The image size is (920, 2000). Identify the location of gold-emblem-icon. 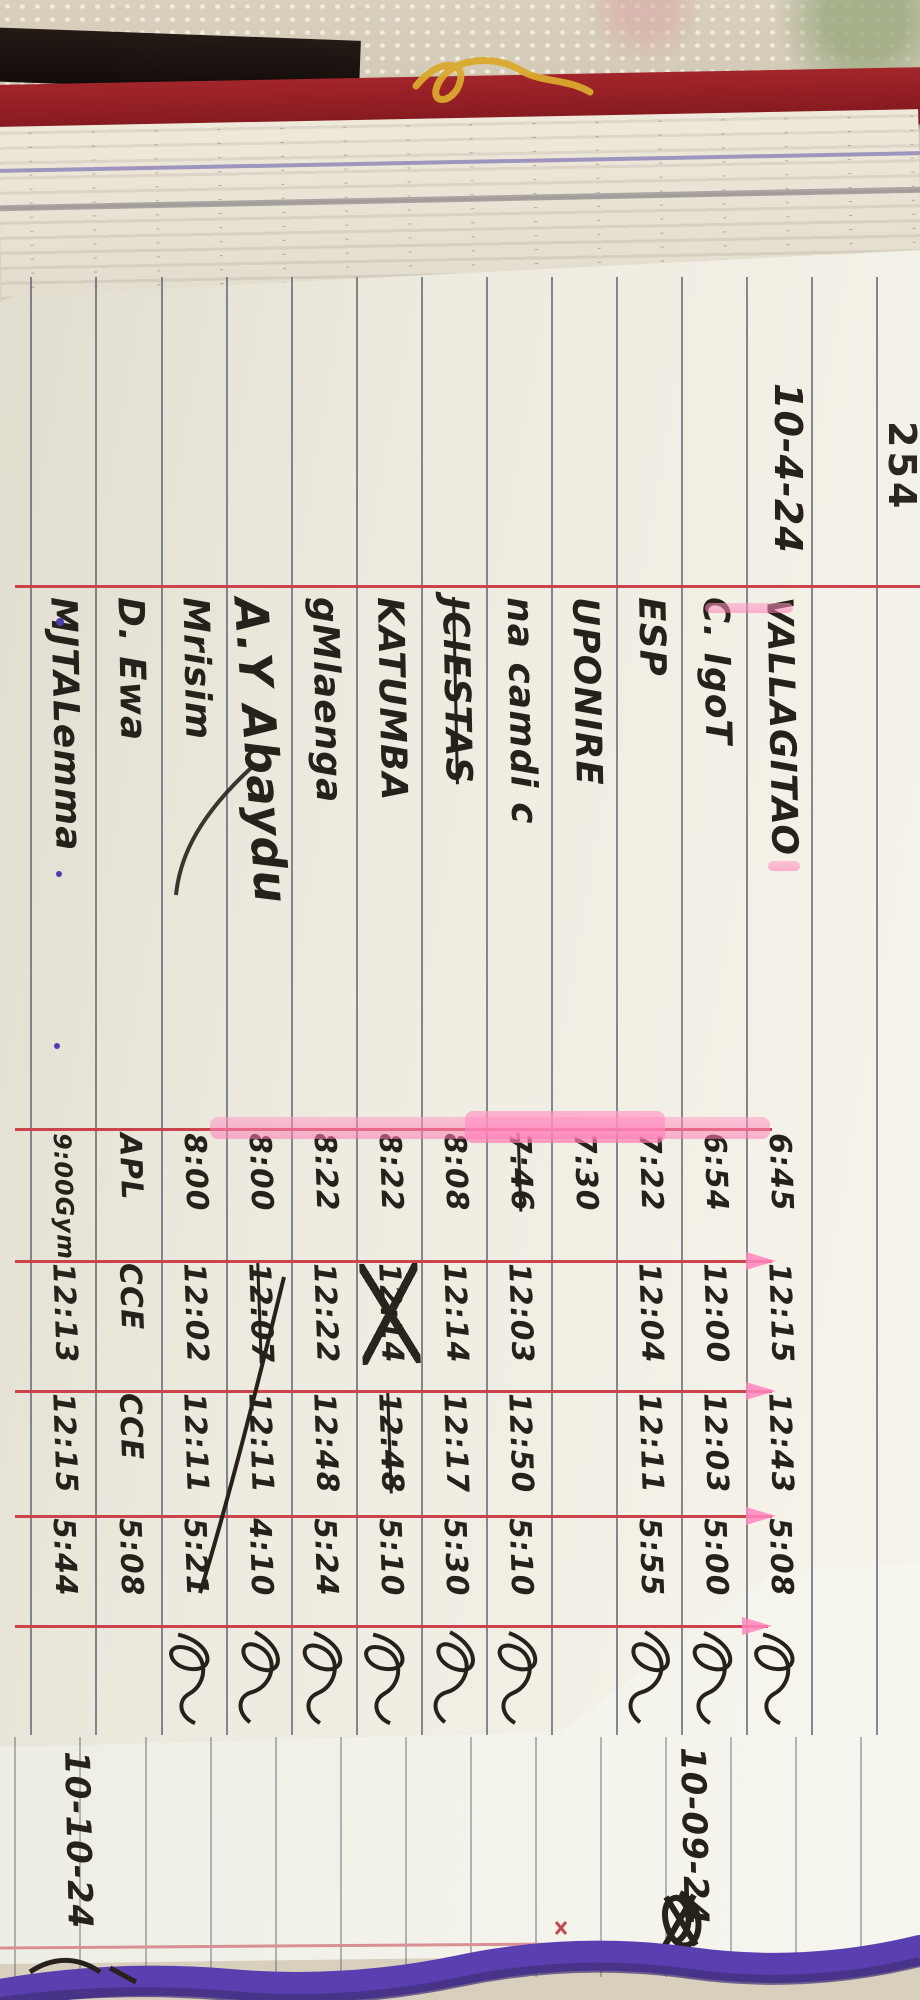
(503, 80).